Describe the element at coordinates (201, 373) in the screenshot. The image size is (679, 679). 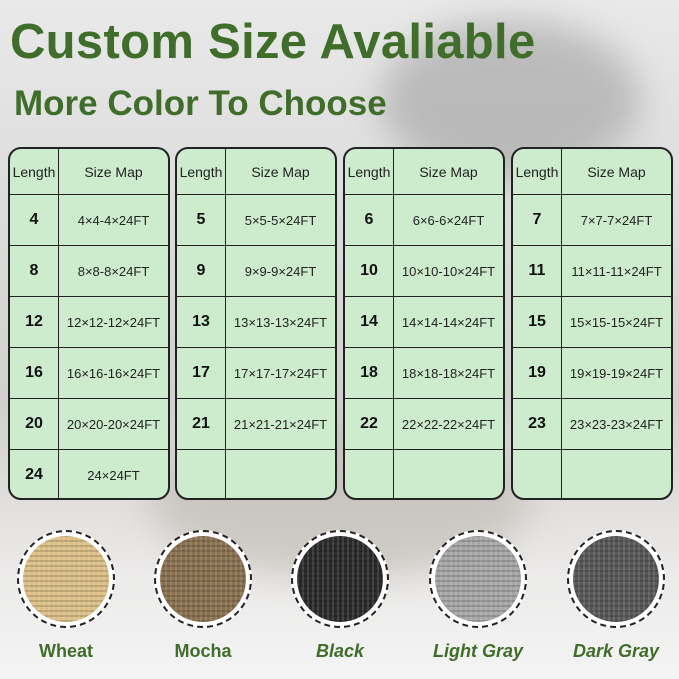
I see `length-cell: 17` at that location.